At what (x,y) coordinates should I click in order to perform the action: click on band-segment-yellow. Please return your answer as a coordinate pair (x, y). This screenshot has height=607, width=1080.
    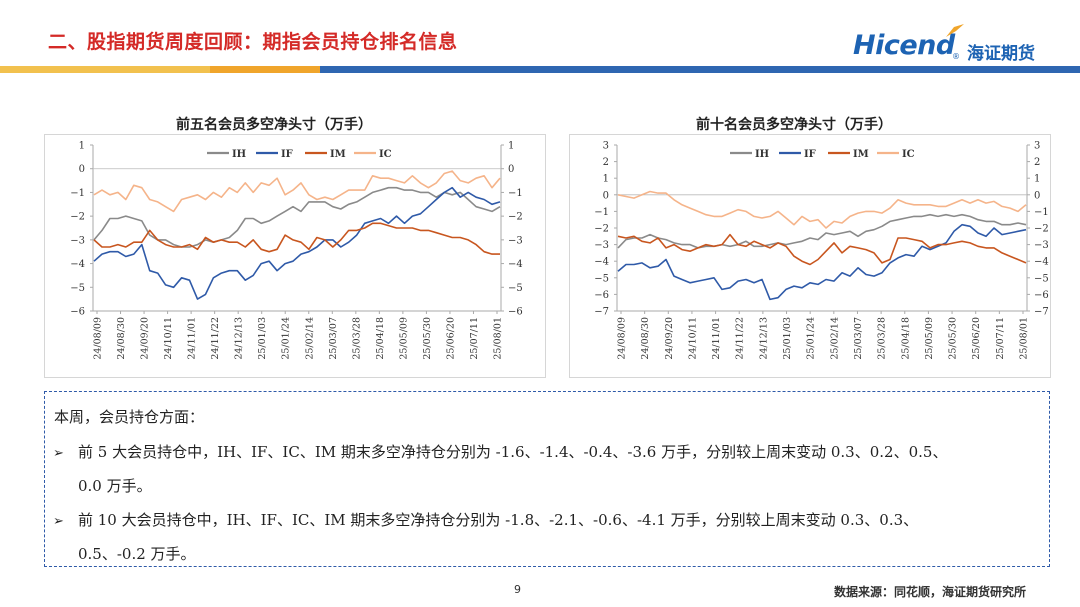
    Looking at the image, I should click on (105, 69).